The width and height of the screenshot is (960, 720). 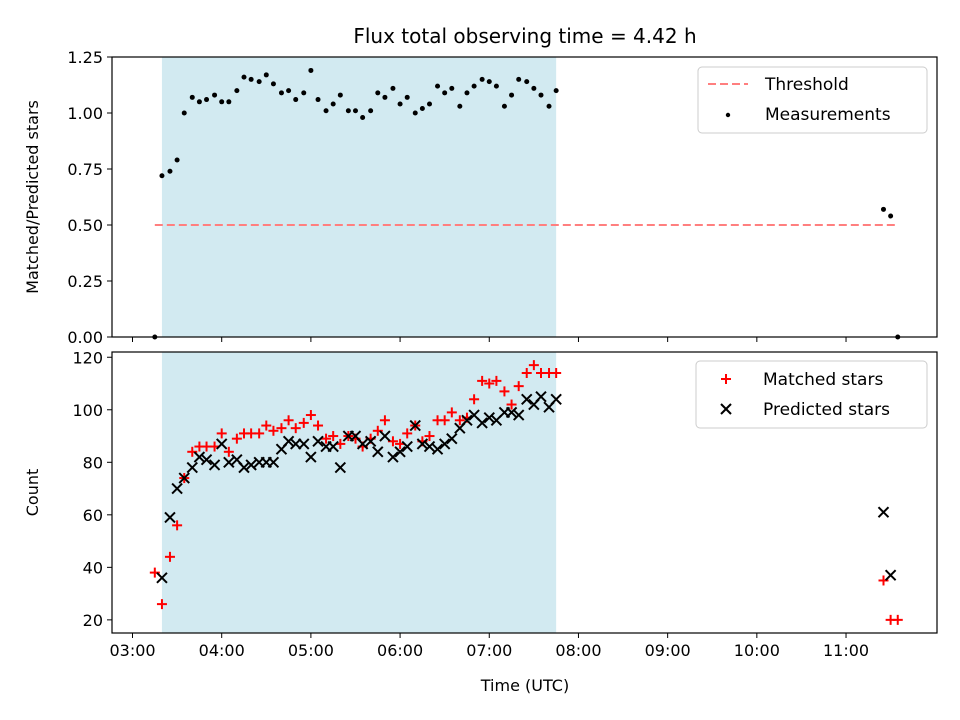 What do you see at coordinates (846, 650) in the screenshot?
I see `x-tick-label: 11:00` at bounding box center [846, 650].